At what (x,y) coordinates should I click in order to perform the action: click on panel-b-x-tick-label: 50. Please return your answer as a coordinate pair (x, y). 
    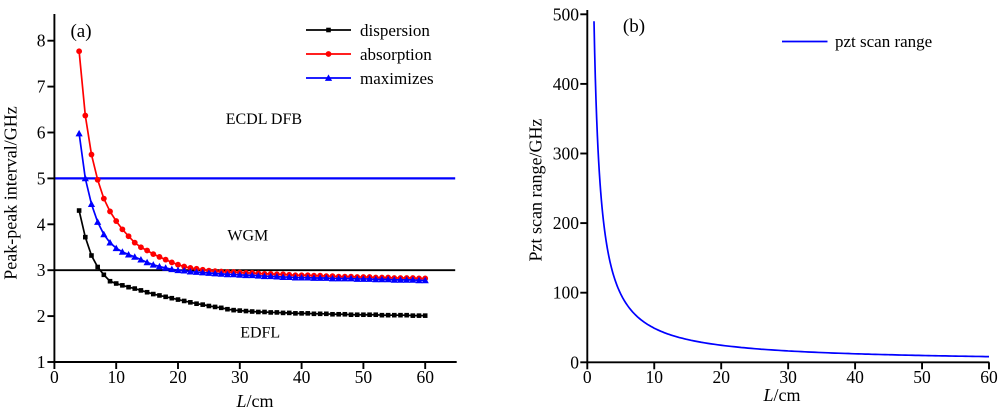
    Looking at the image, I should click on (922, 377).